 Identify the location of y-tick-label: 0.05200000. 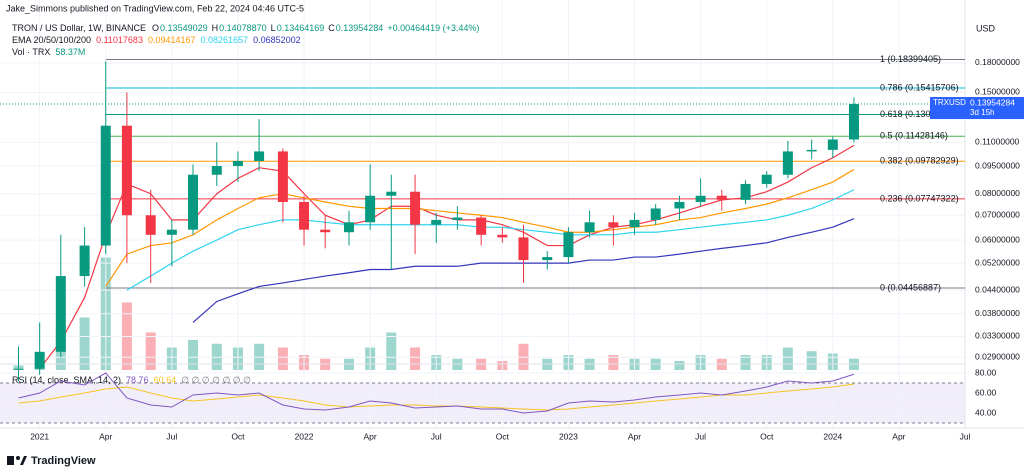
(997, 262).